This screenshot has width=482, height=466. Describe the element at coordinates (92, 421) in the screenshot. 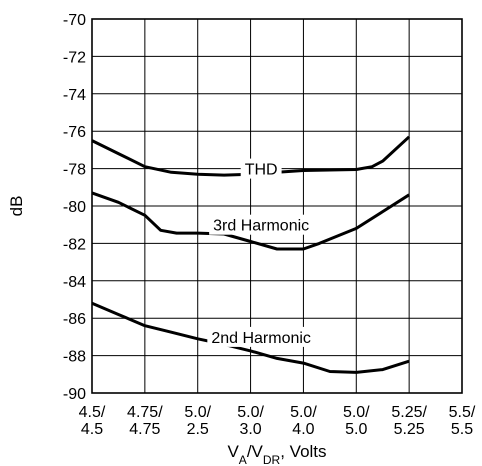

I see `x-tick-label: 4.5/4.5` at that location.